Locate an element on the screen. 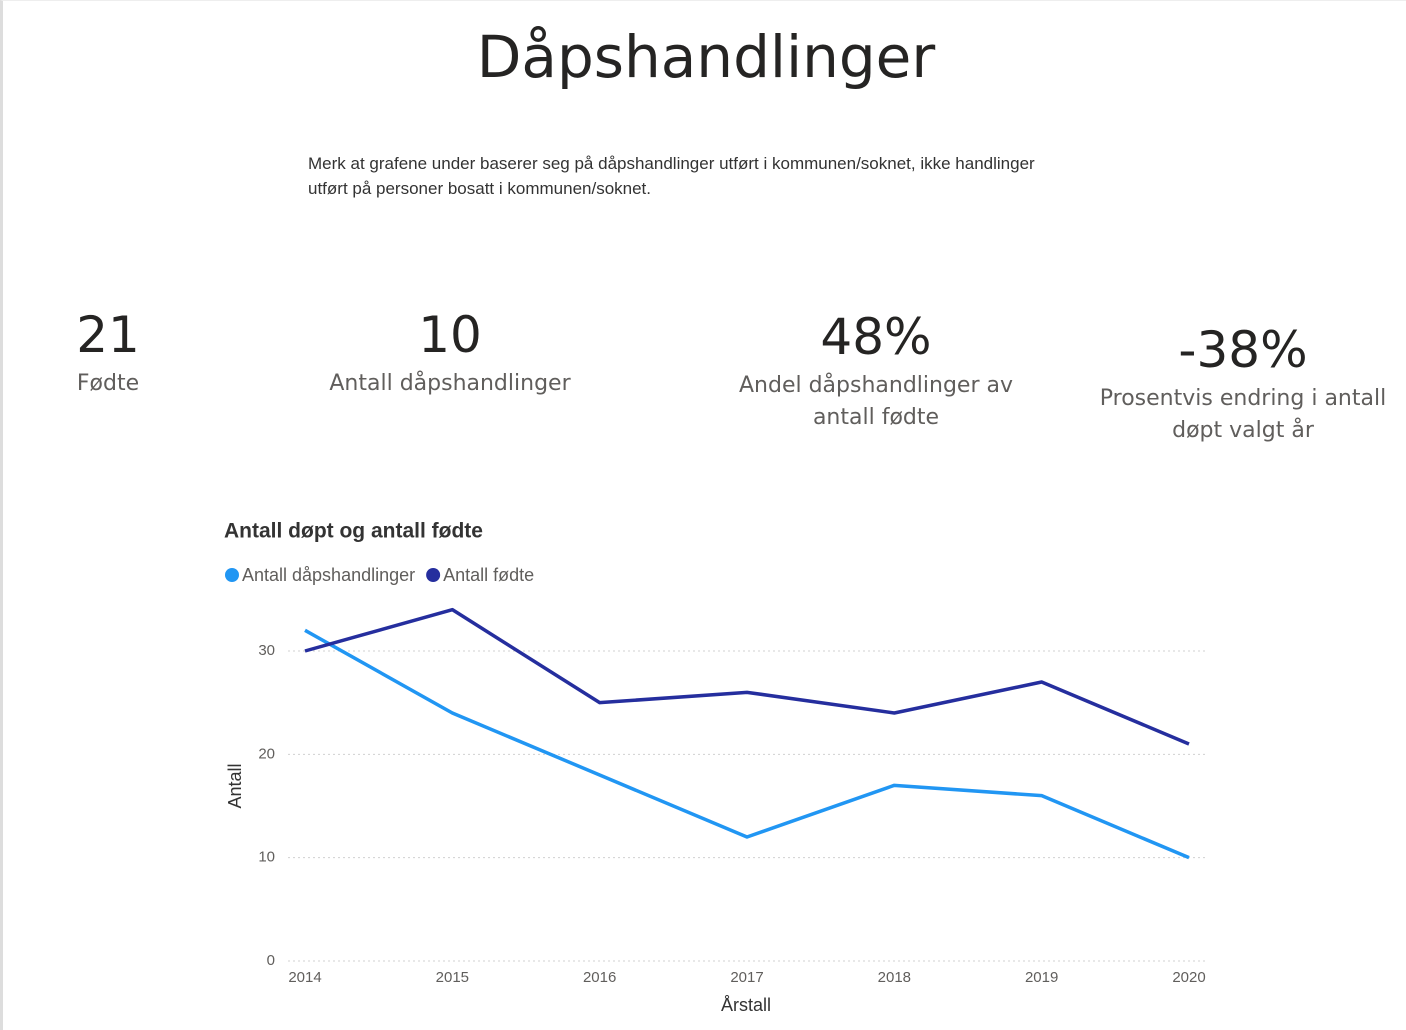  x-tick-label: 2018 is located at coordinates (894, 977).